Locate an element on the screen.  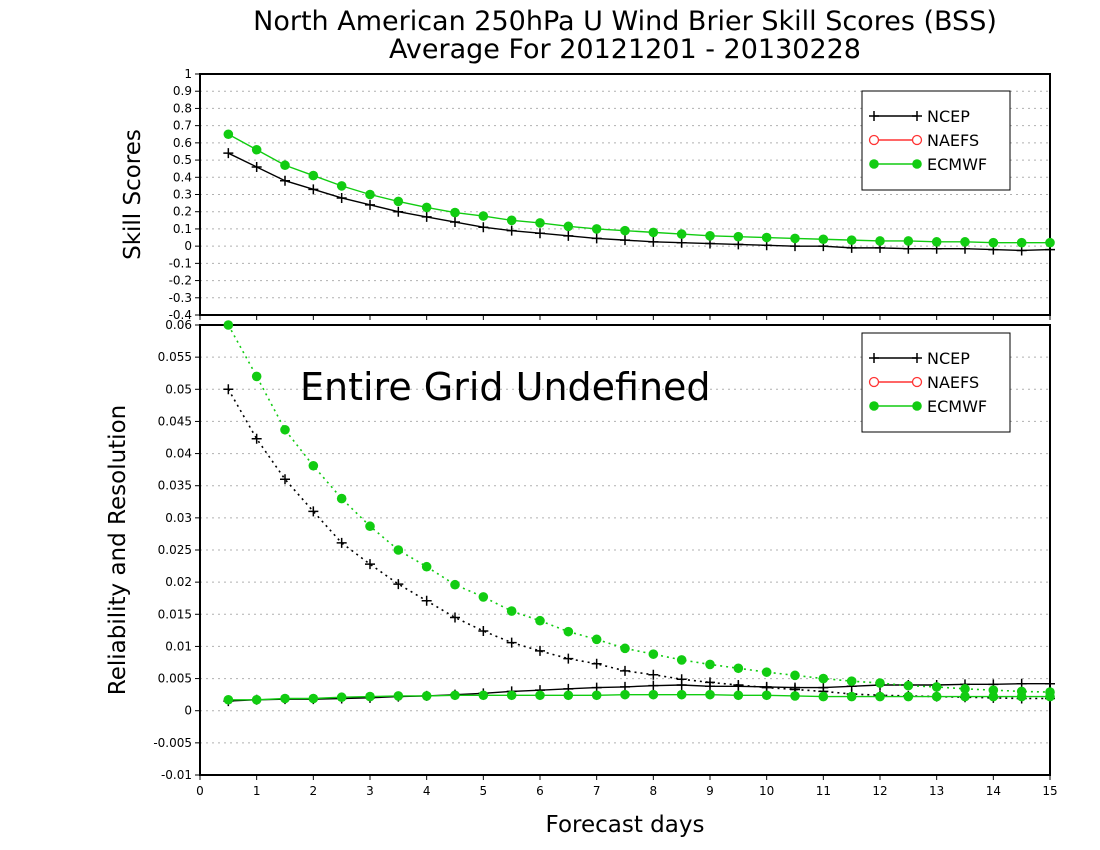
y-tick-label: 0.035 is located at coordinates (175, 486).